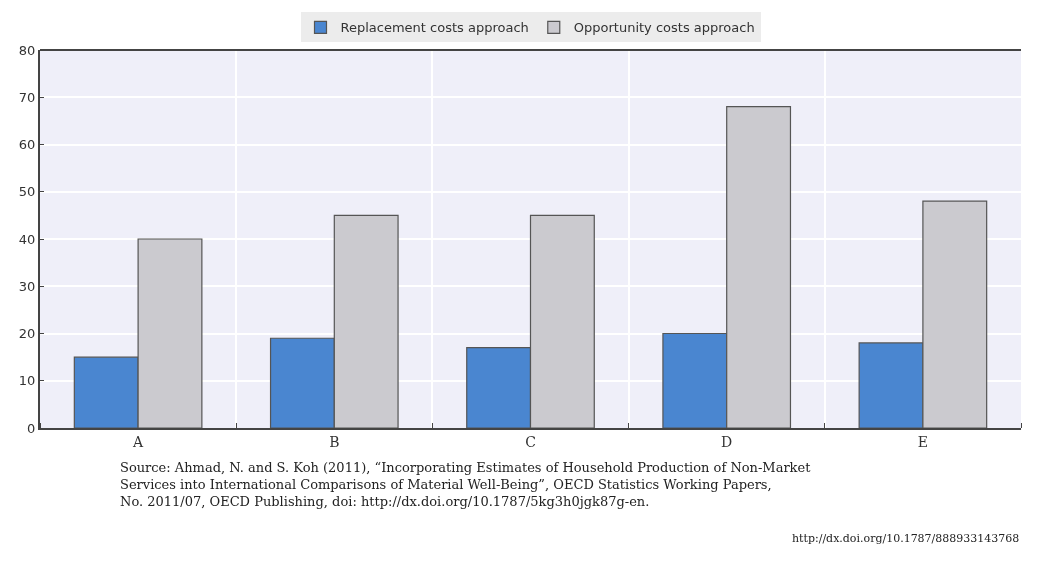 The image size is (1041, 578). Describe the element at coordinates (530, 441) in the screenshot. I see `x-tick-label: C` at that location.